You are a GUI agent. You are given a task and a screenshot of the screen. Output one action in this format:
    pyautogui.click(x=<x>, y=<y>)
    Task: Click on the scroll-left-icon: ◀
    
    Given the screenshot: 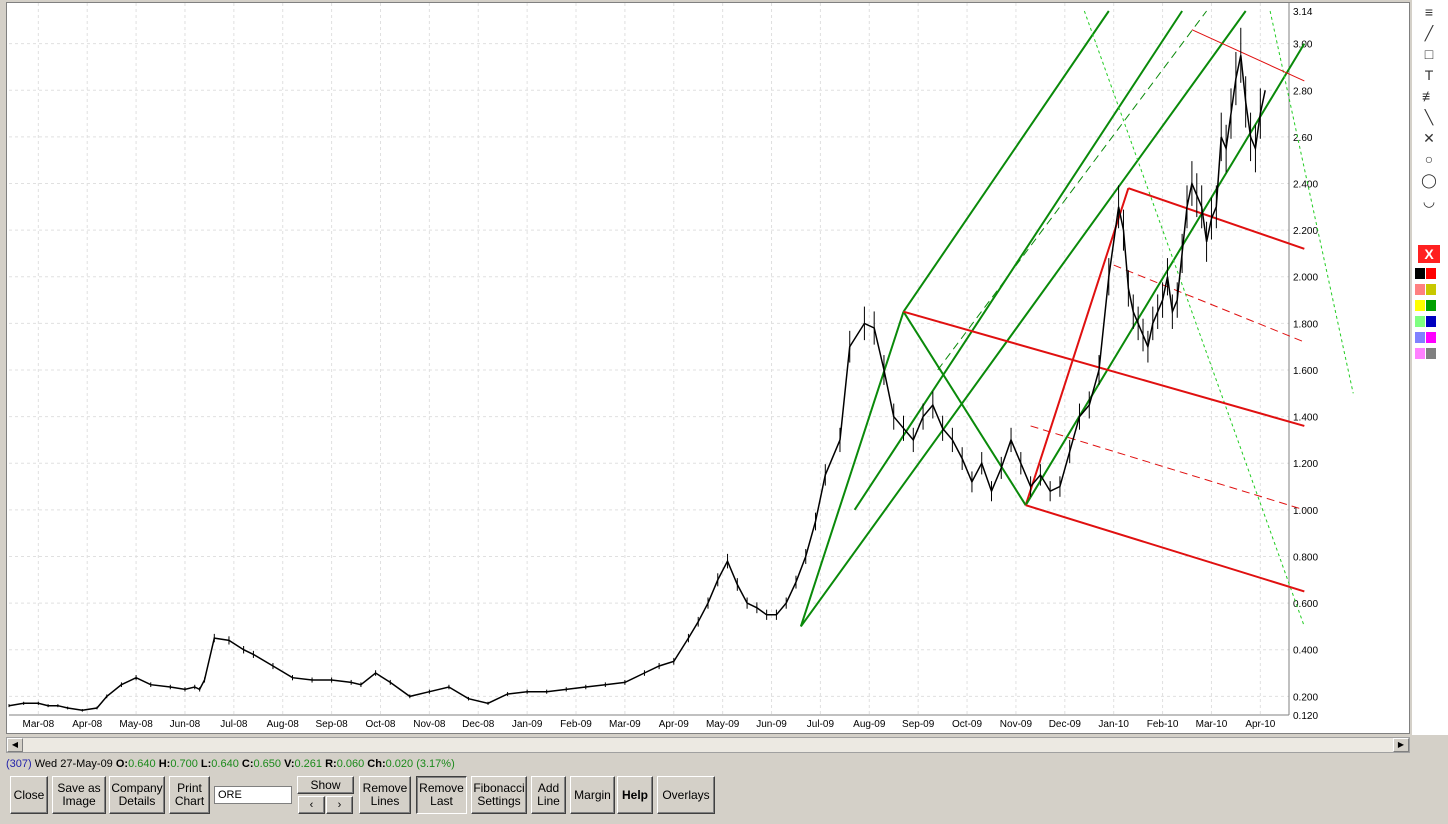 What is the action you would take?
    pyautogui.click(x=15, y=745)
    